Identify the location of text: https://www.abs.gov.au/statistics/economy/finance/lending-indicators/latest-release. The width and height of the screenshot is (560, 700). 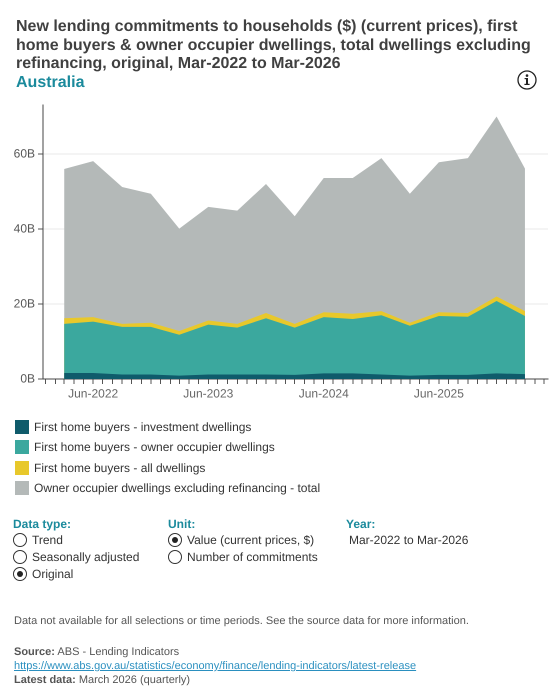
(215, 666).